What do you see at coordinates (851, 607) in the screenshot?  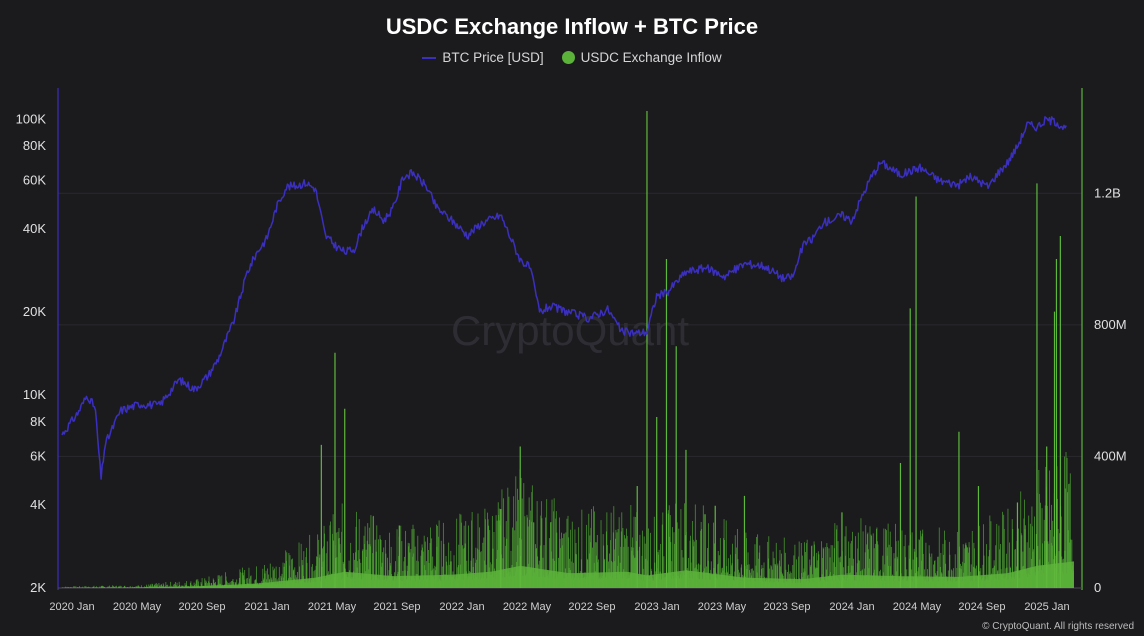 I see `x-tick-label: 2024 Jan` at bounding box center [851, 607].